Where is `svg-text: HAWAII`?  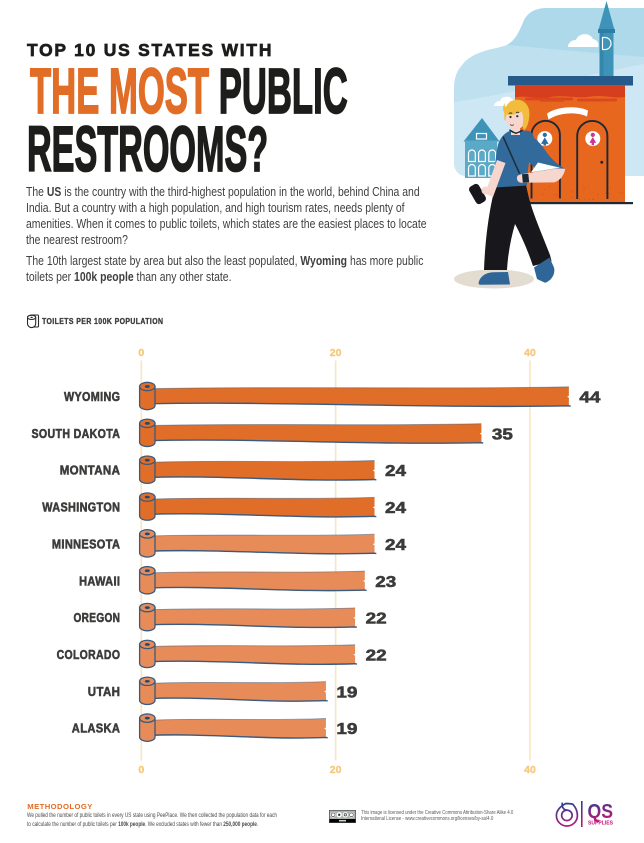
svg-text: HAWAII is located at coordinates (99, 581).